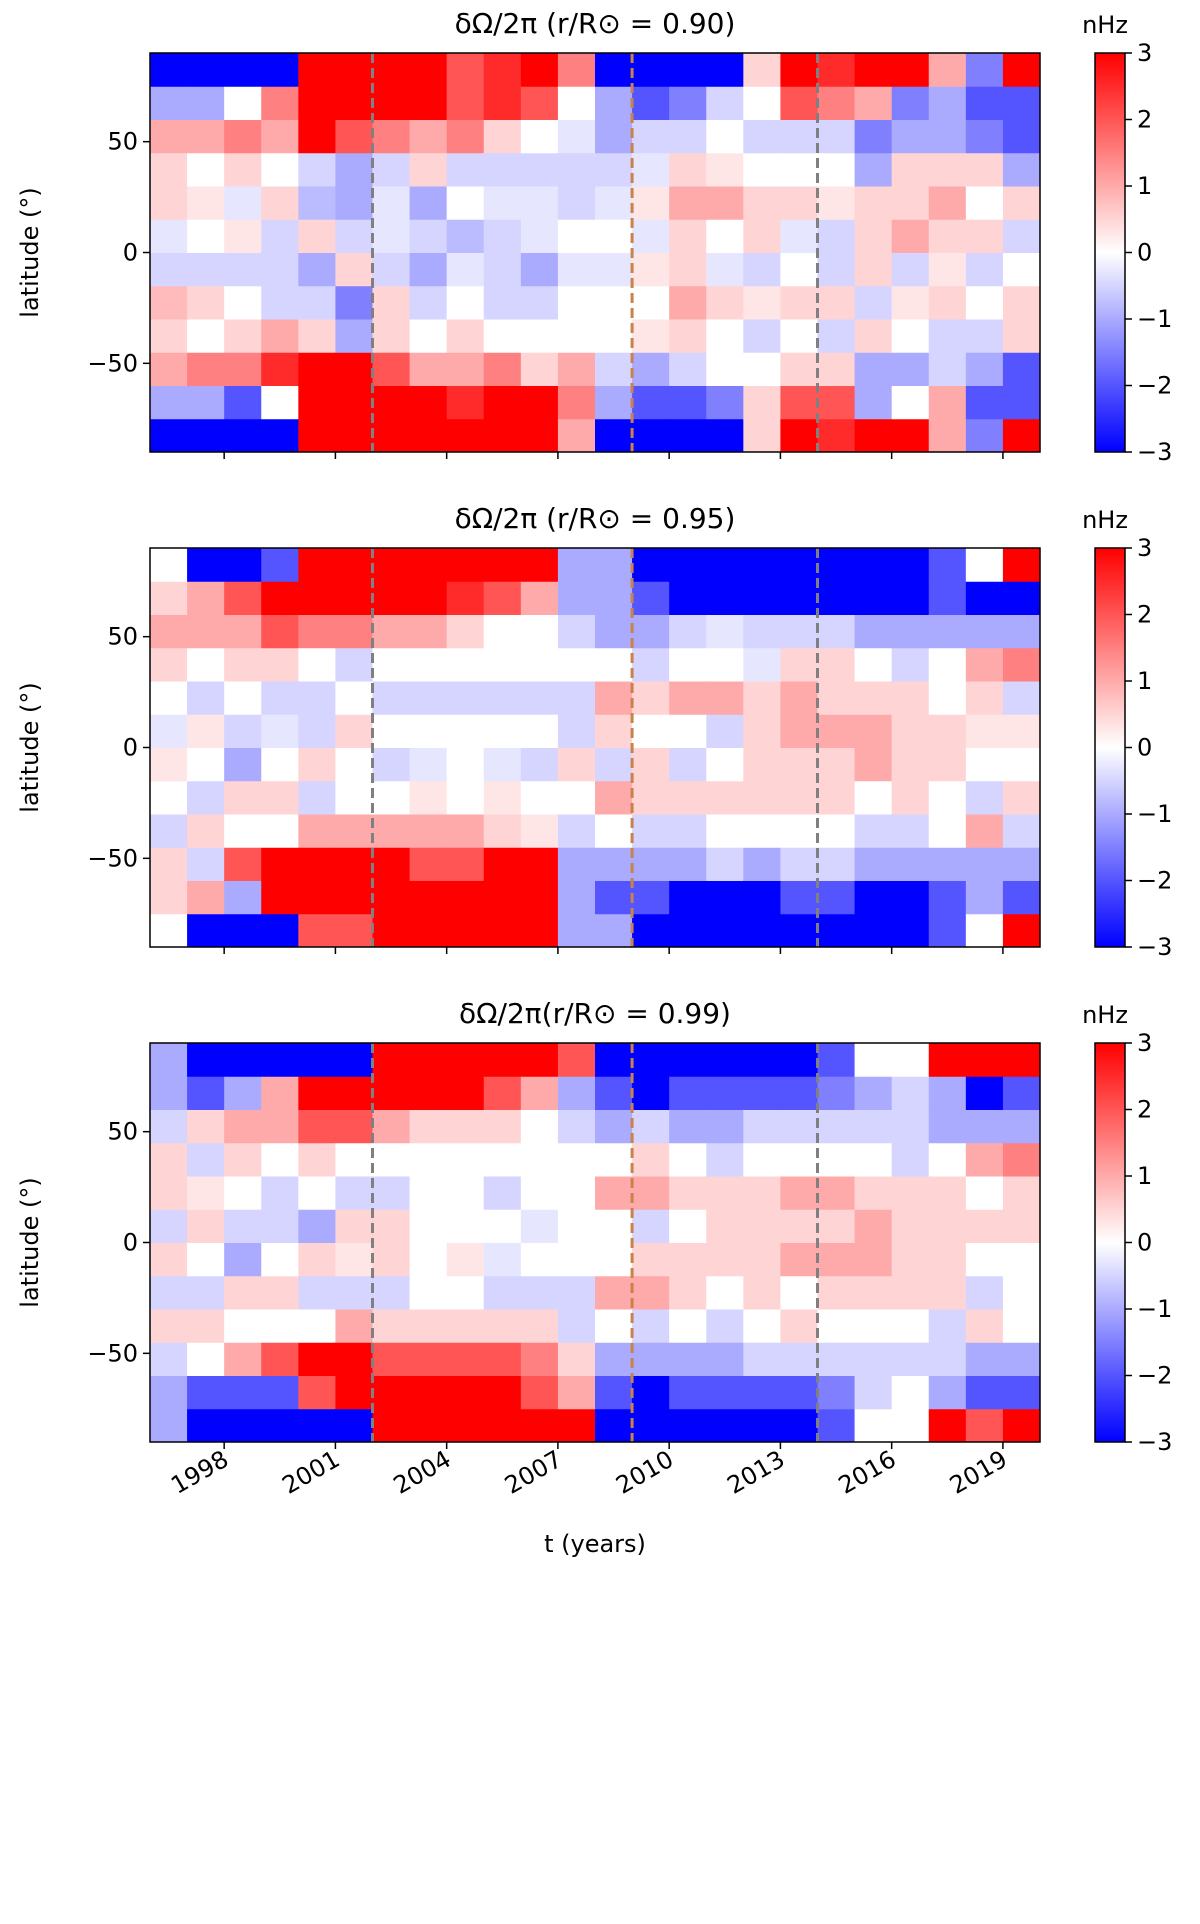 Image resolution: width=1200 pixels, height=1924 pixels. What do you see at coordinates (1105, 1015) in the screenshot?
I see `colorbar-label: nHz` at bounding box center [1105, 1015].